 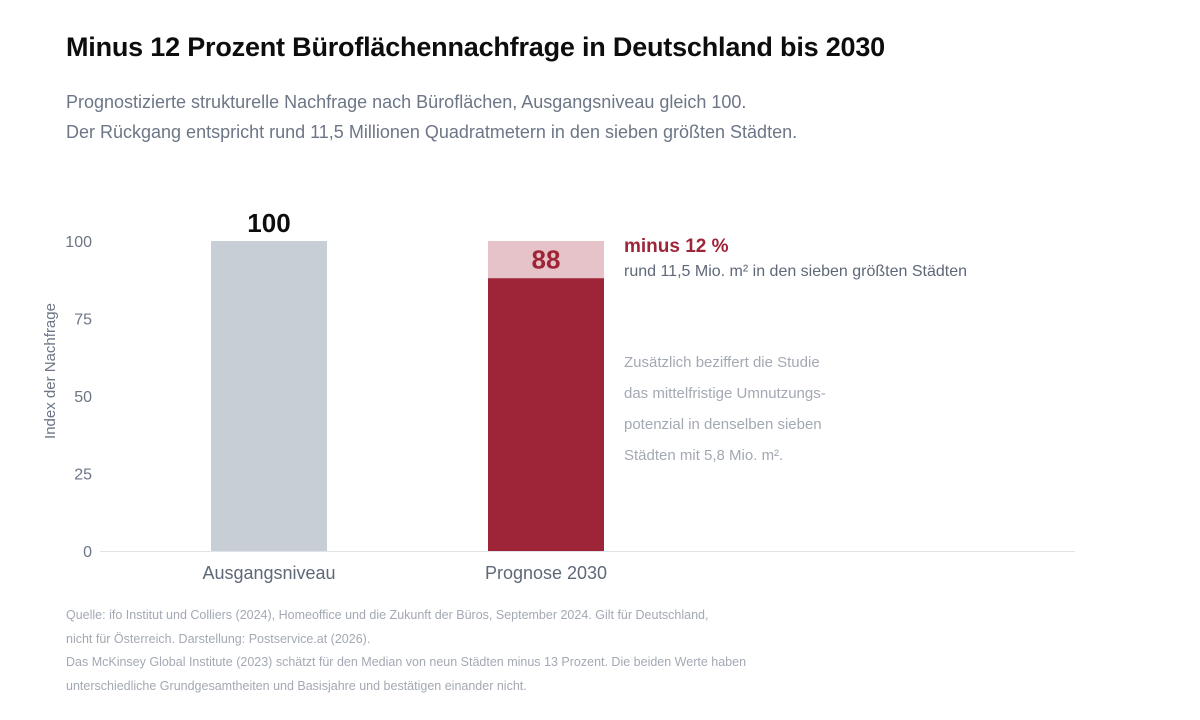 I want to click on x-category-label-1: Ausgangsniveau, so click(x=268, y=573).